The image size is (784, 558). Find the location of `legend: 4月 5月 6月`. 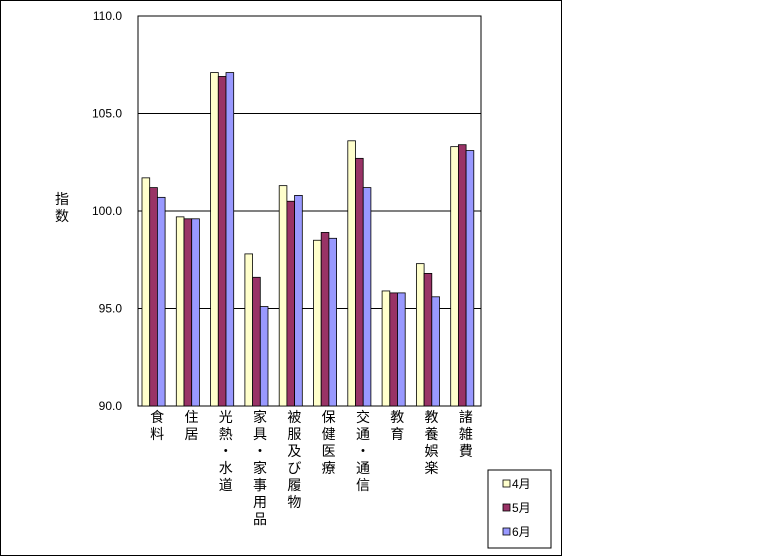

legend: 4月 5月 6月 is located at coordinates (519, 509).